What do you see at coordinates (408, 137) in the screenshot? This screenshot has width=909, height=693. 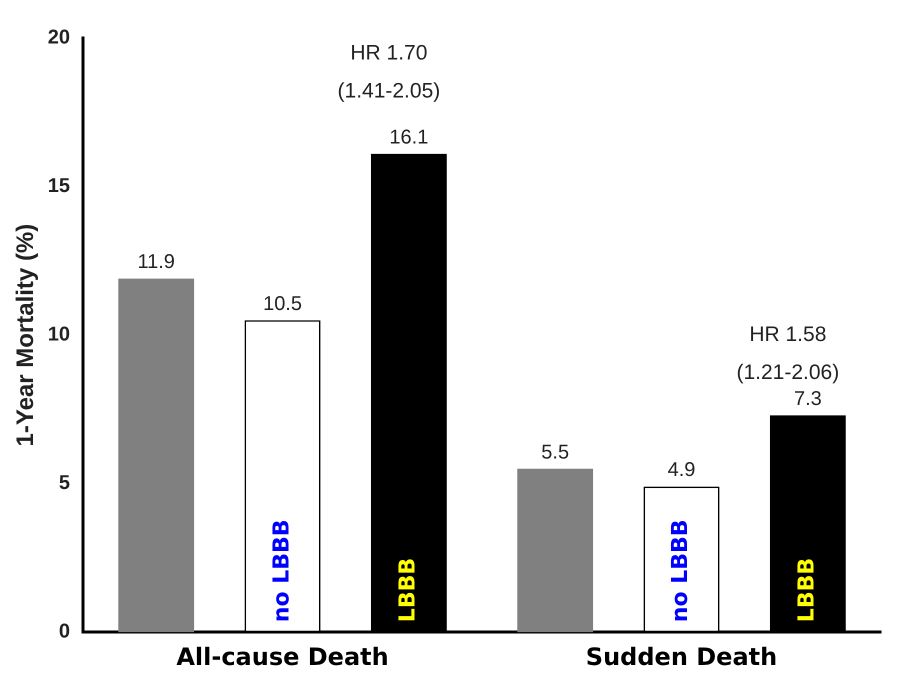 I see `data-label: 16.1` at bounding box center [408, 137].